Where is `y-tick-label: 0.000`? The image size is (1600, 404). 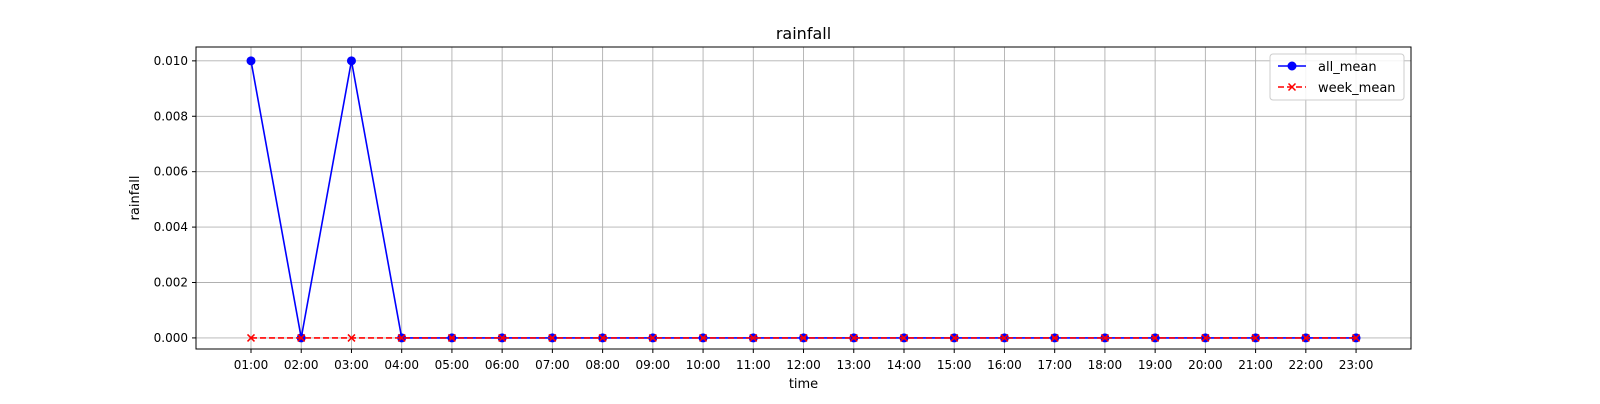 y-tick-label: 0.000 is located at coordinates (171, 338).